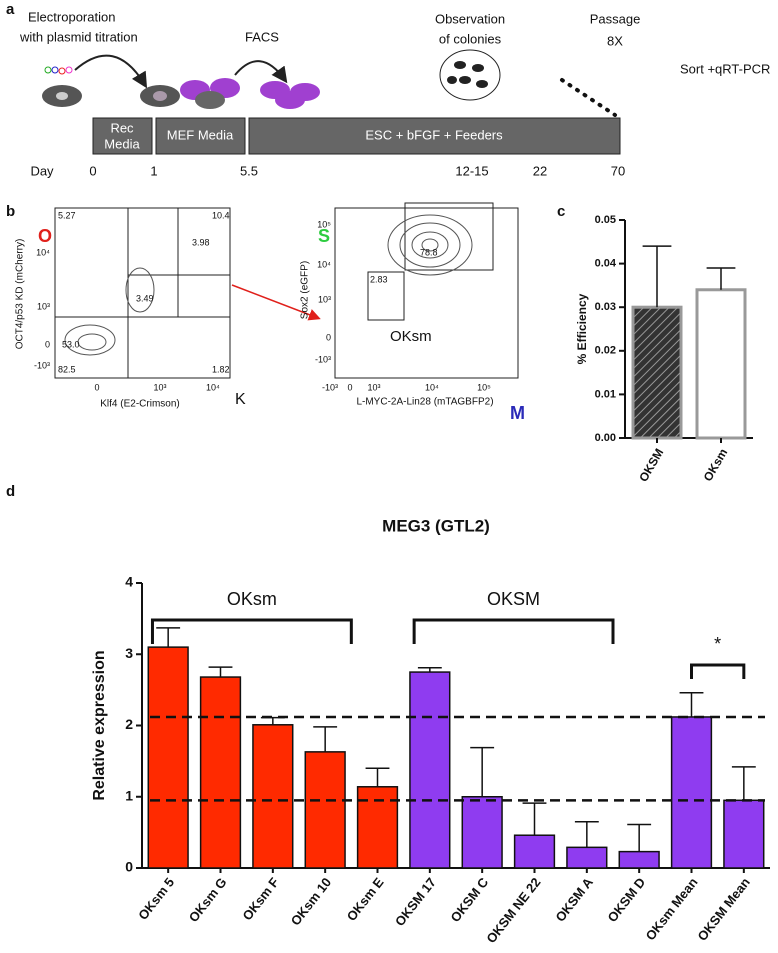  I want to click on panel-letter: a, so click(10, 9).